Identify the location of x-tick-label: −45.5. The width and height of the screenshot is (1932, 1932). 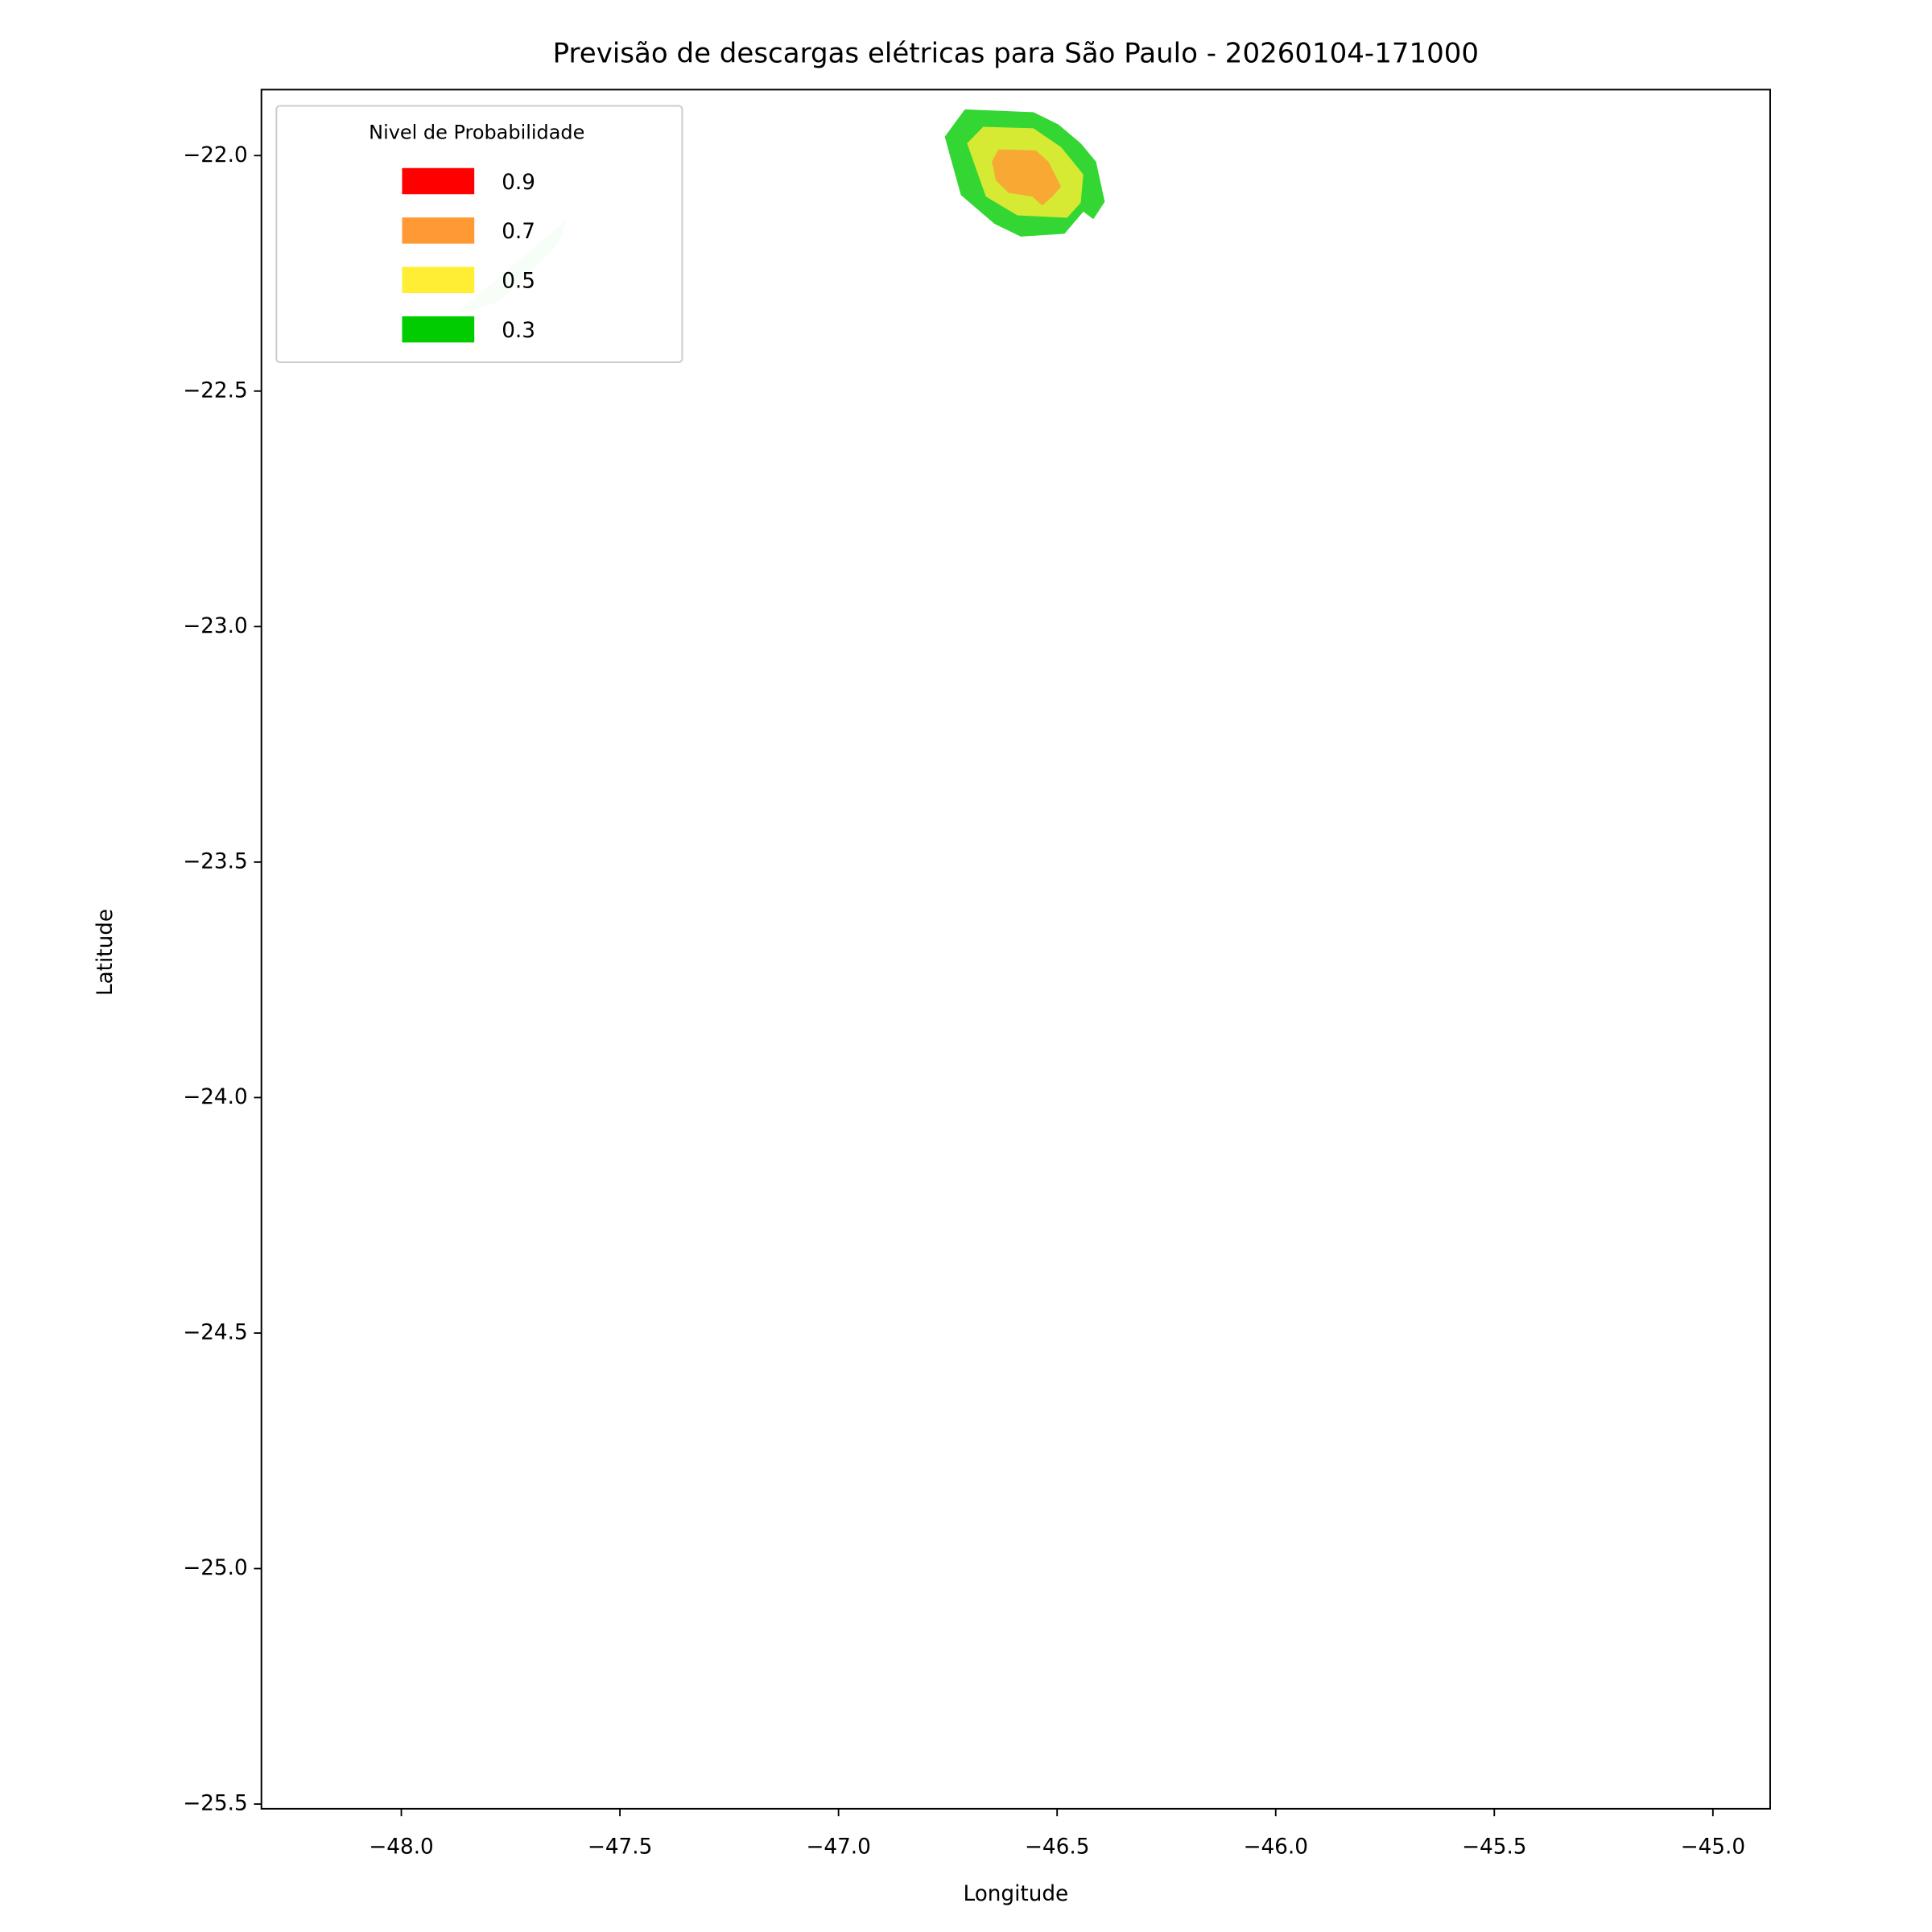
(1494, 1847).